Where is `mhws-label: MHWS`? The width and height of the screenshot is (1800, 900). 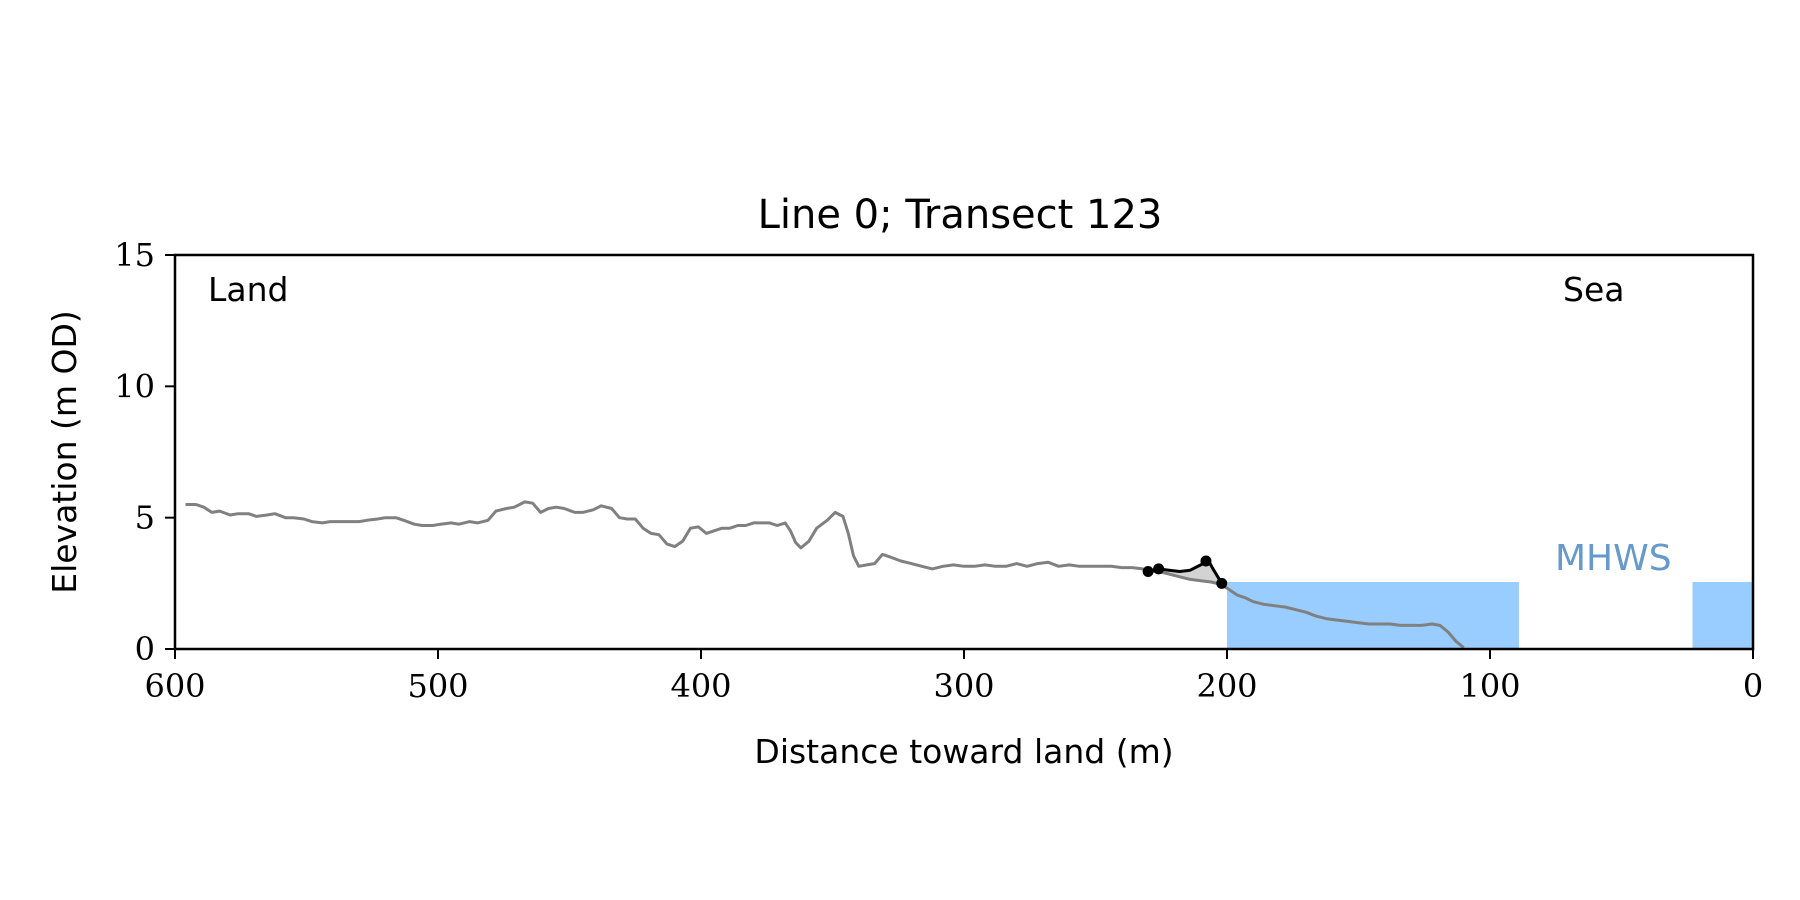
mhws-label: MHWS is located at coordinates (1613, 558).